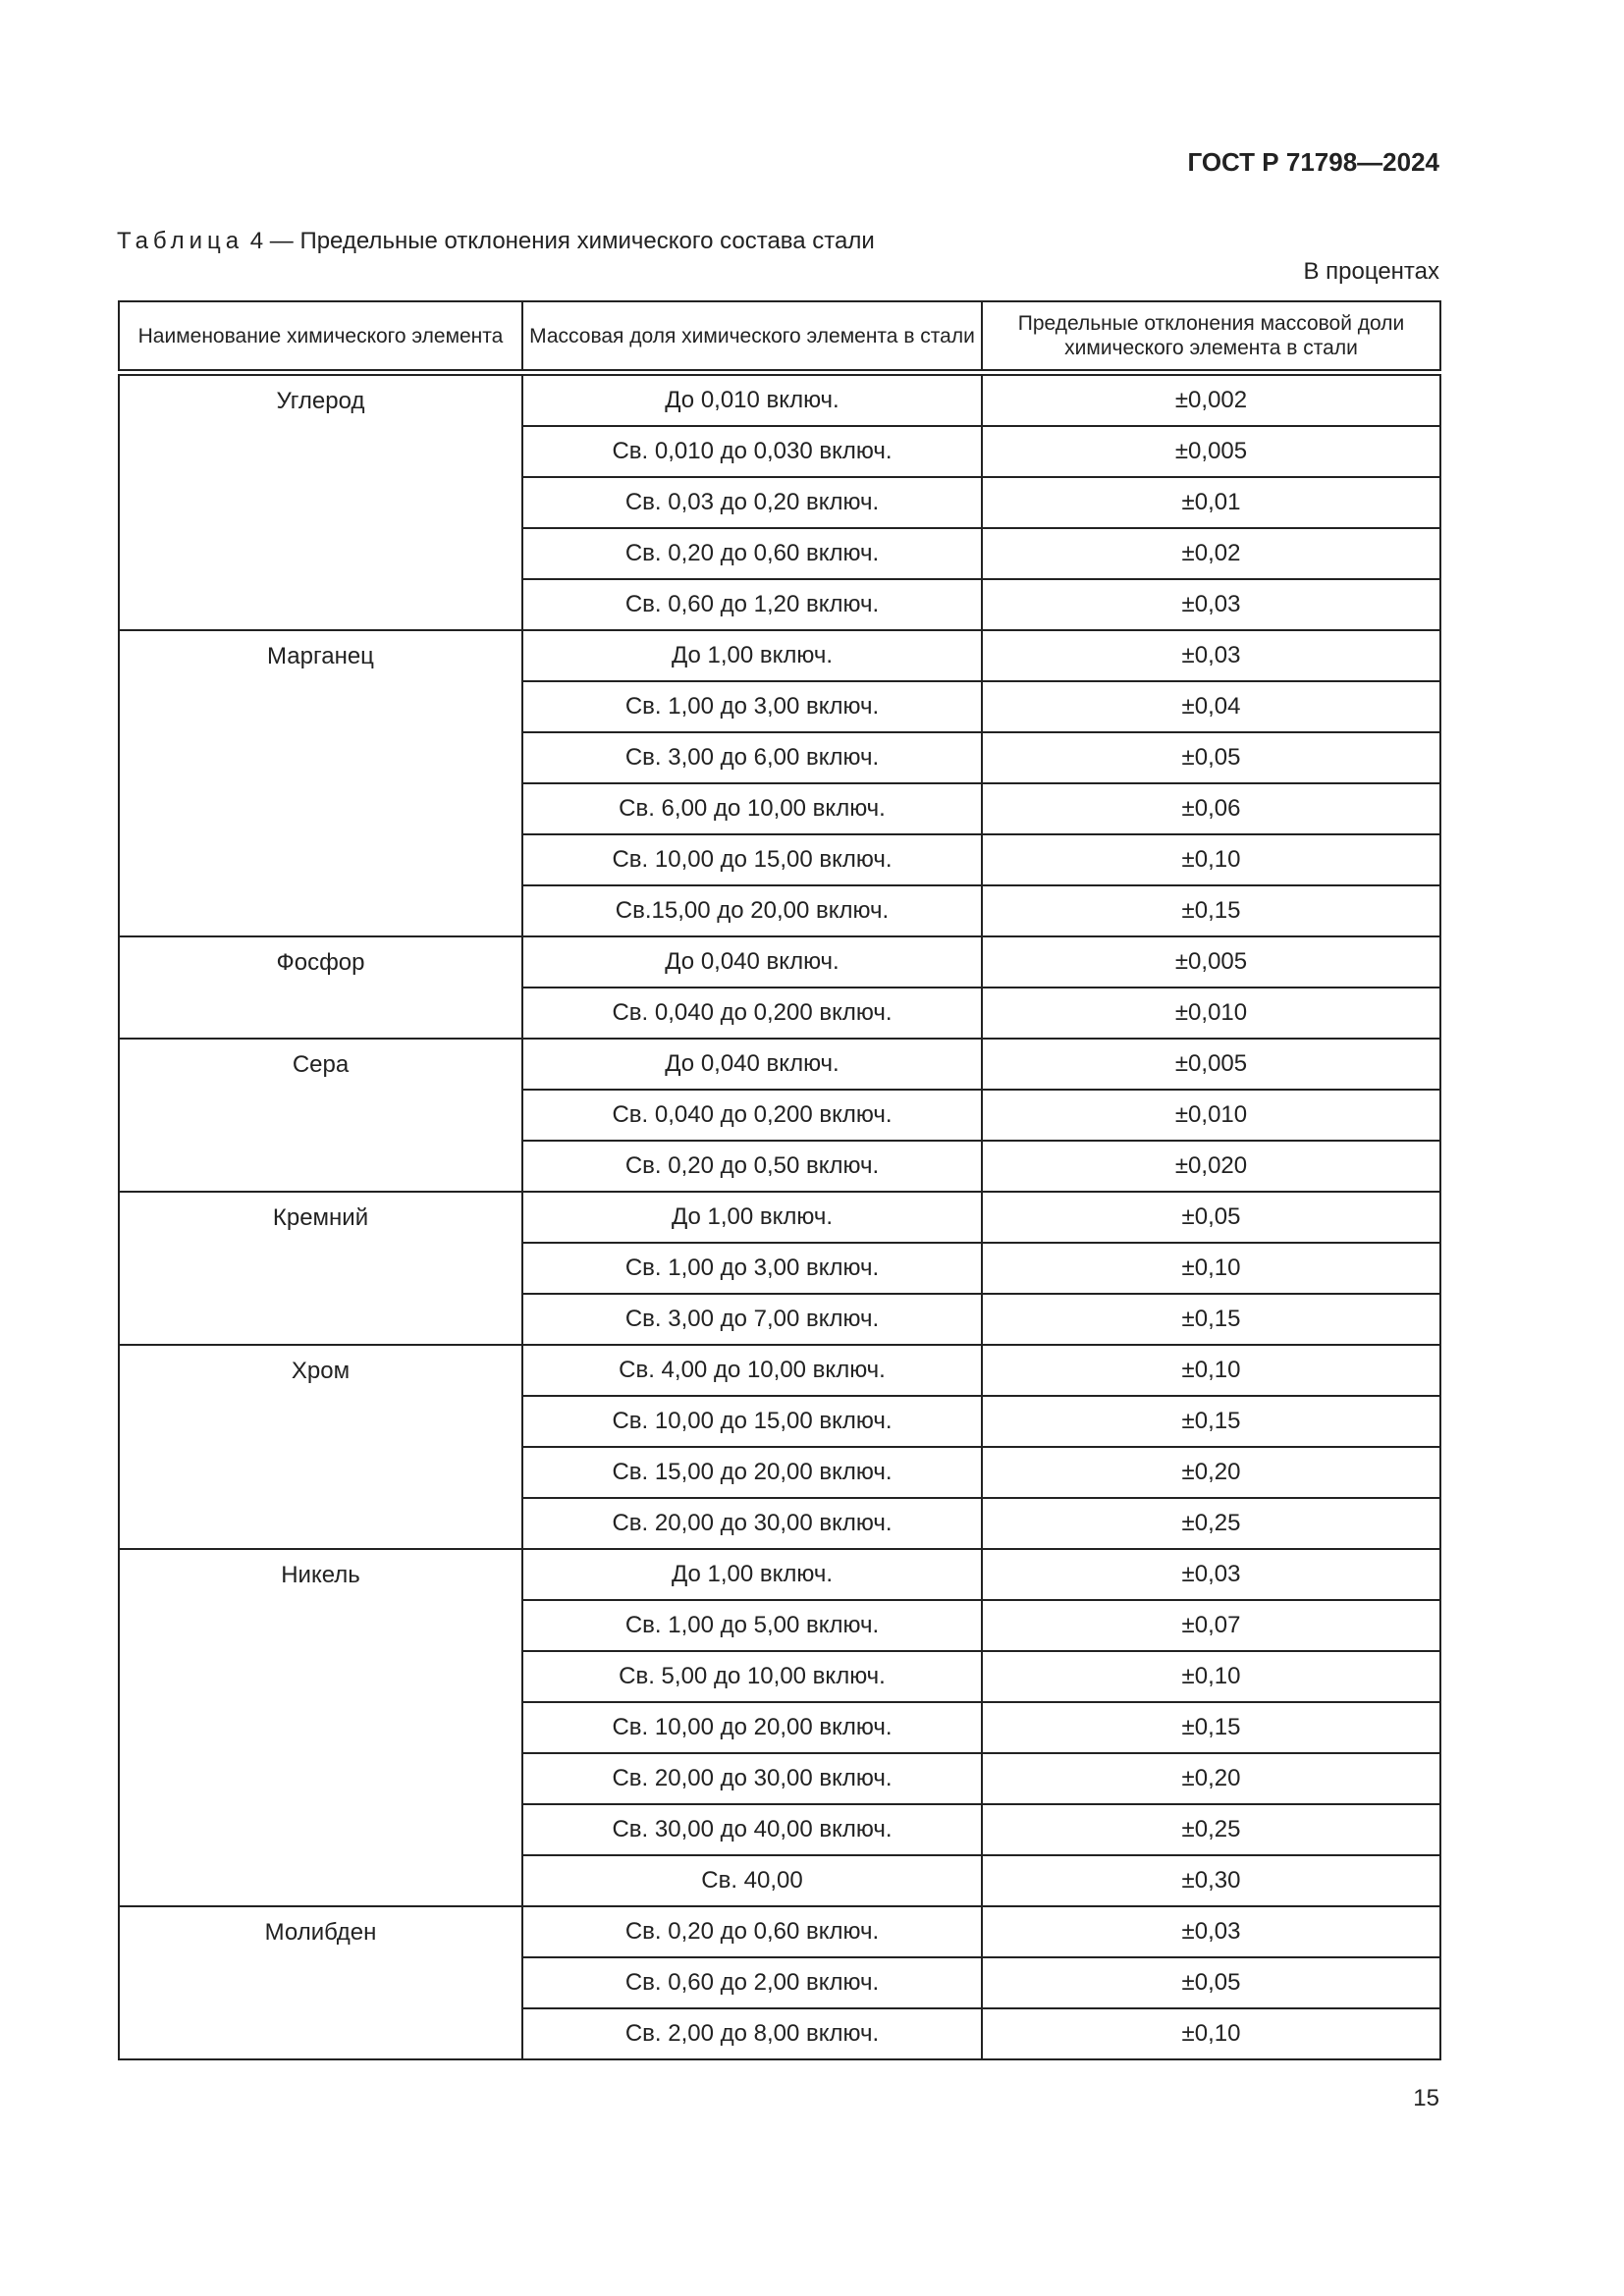 The image size is (1624, 2296). Describe the element at coordinates (752, 1880) in the screenshot. I see `mass-fraction-cell: Св. 40,00` at that location.